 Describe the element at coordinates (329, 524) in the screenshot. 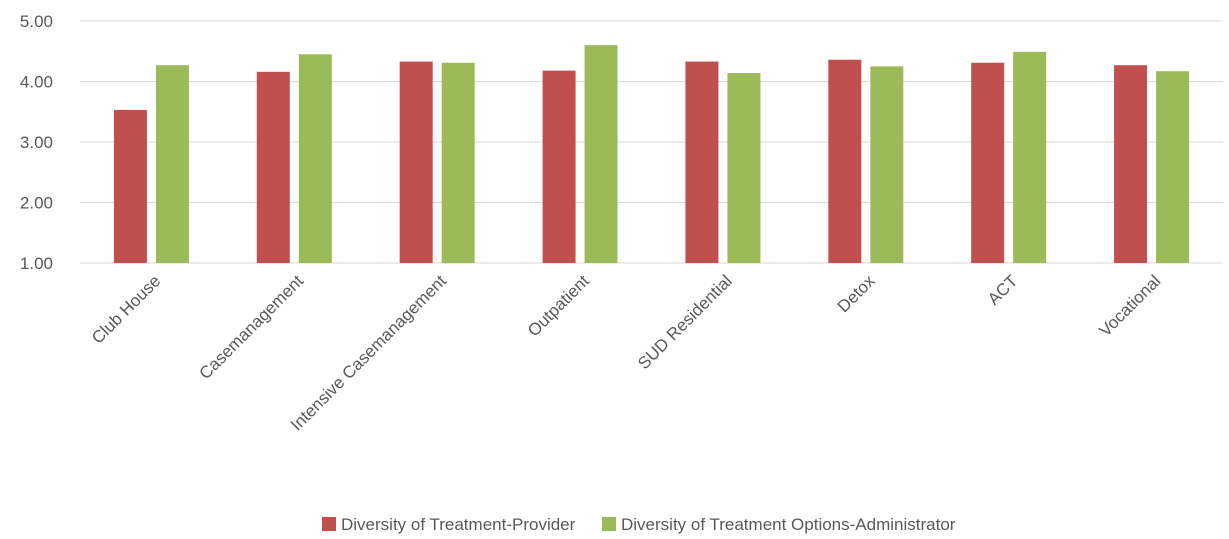

I see `legend-swatch-provider` at that location.